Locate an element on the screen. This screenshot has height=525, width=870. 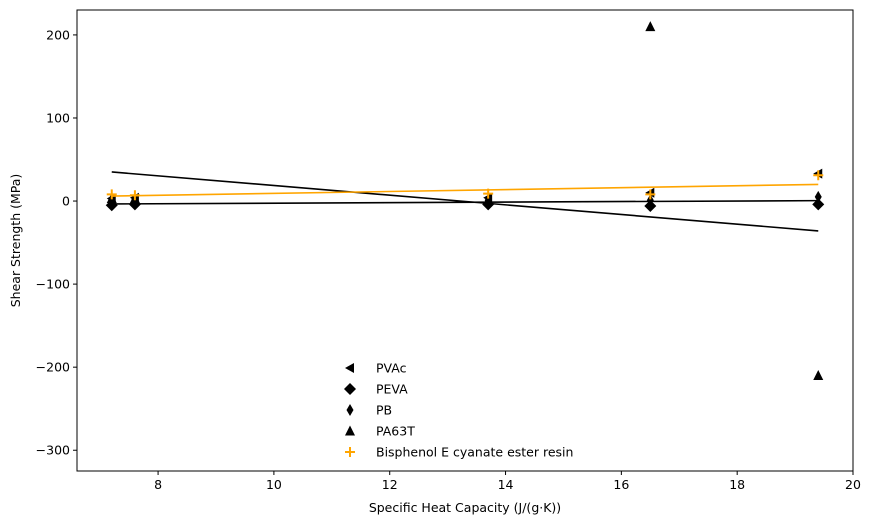
legend-marker-pb is located at coordinates (350, 410).